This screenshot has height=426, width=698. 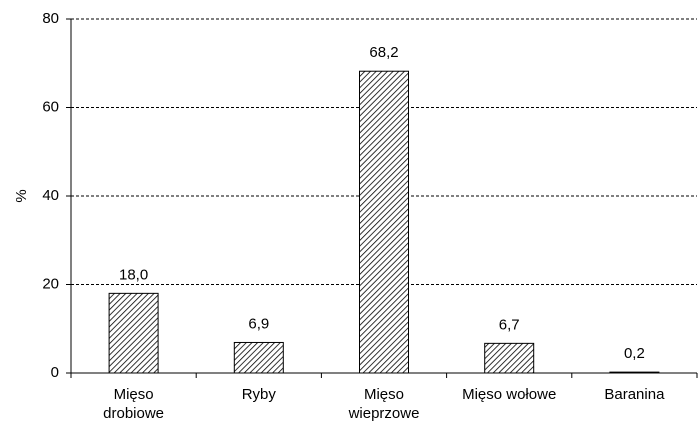 I want to click on data-label: 6,9, so click(x=258, y=323).